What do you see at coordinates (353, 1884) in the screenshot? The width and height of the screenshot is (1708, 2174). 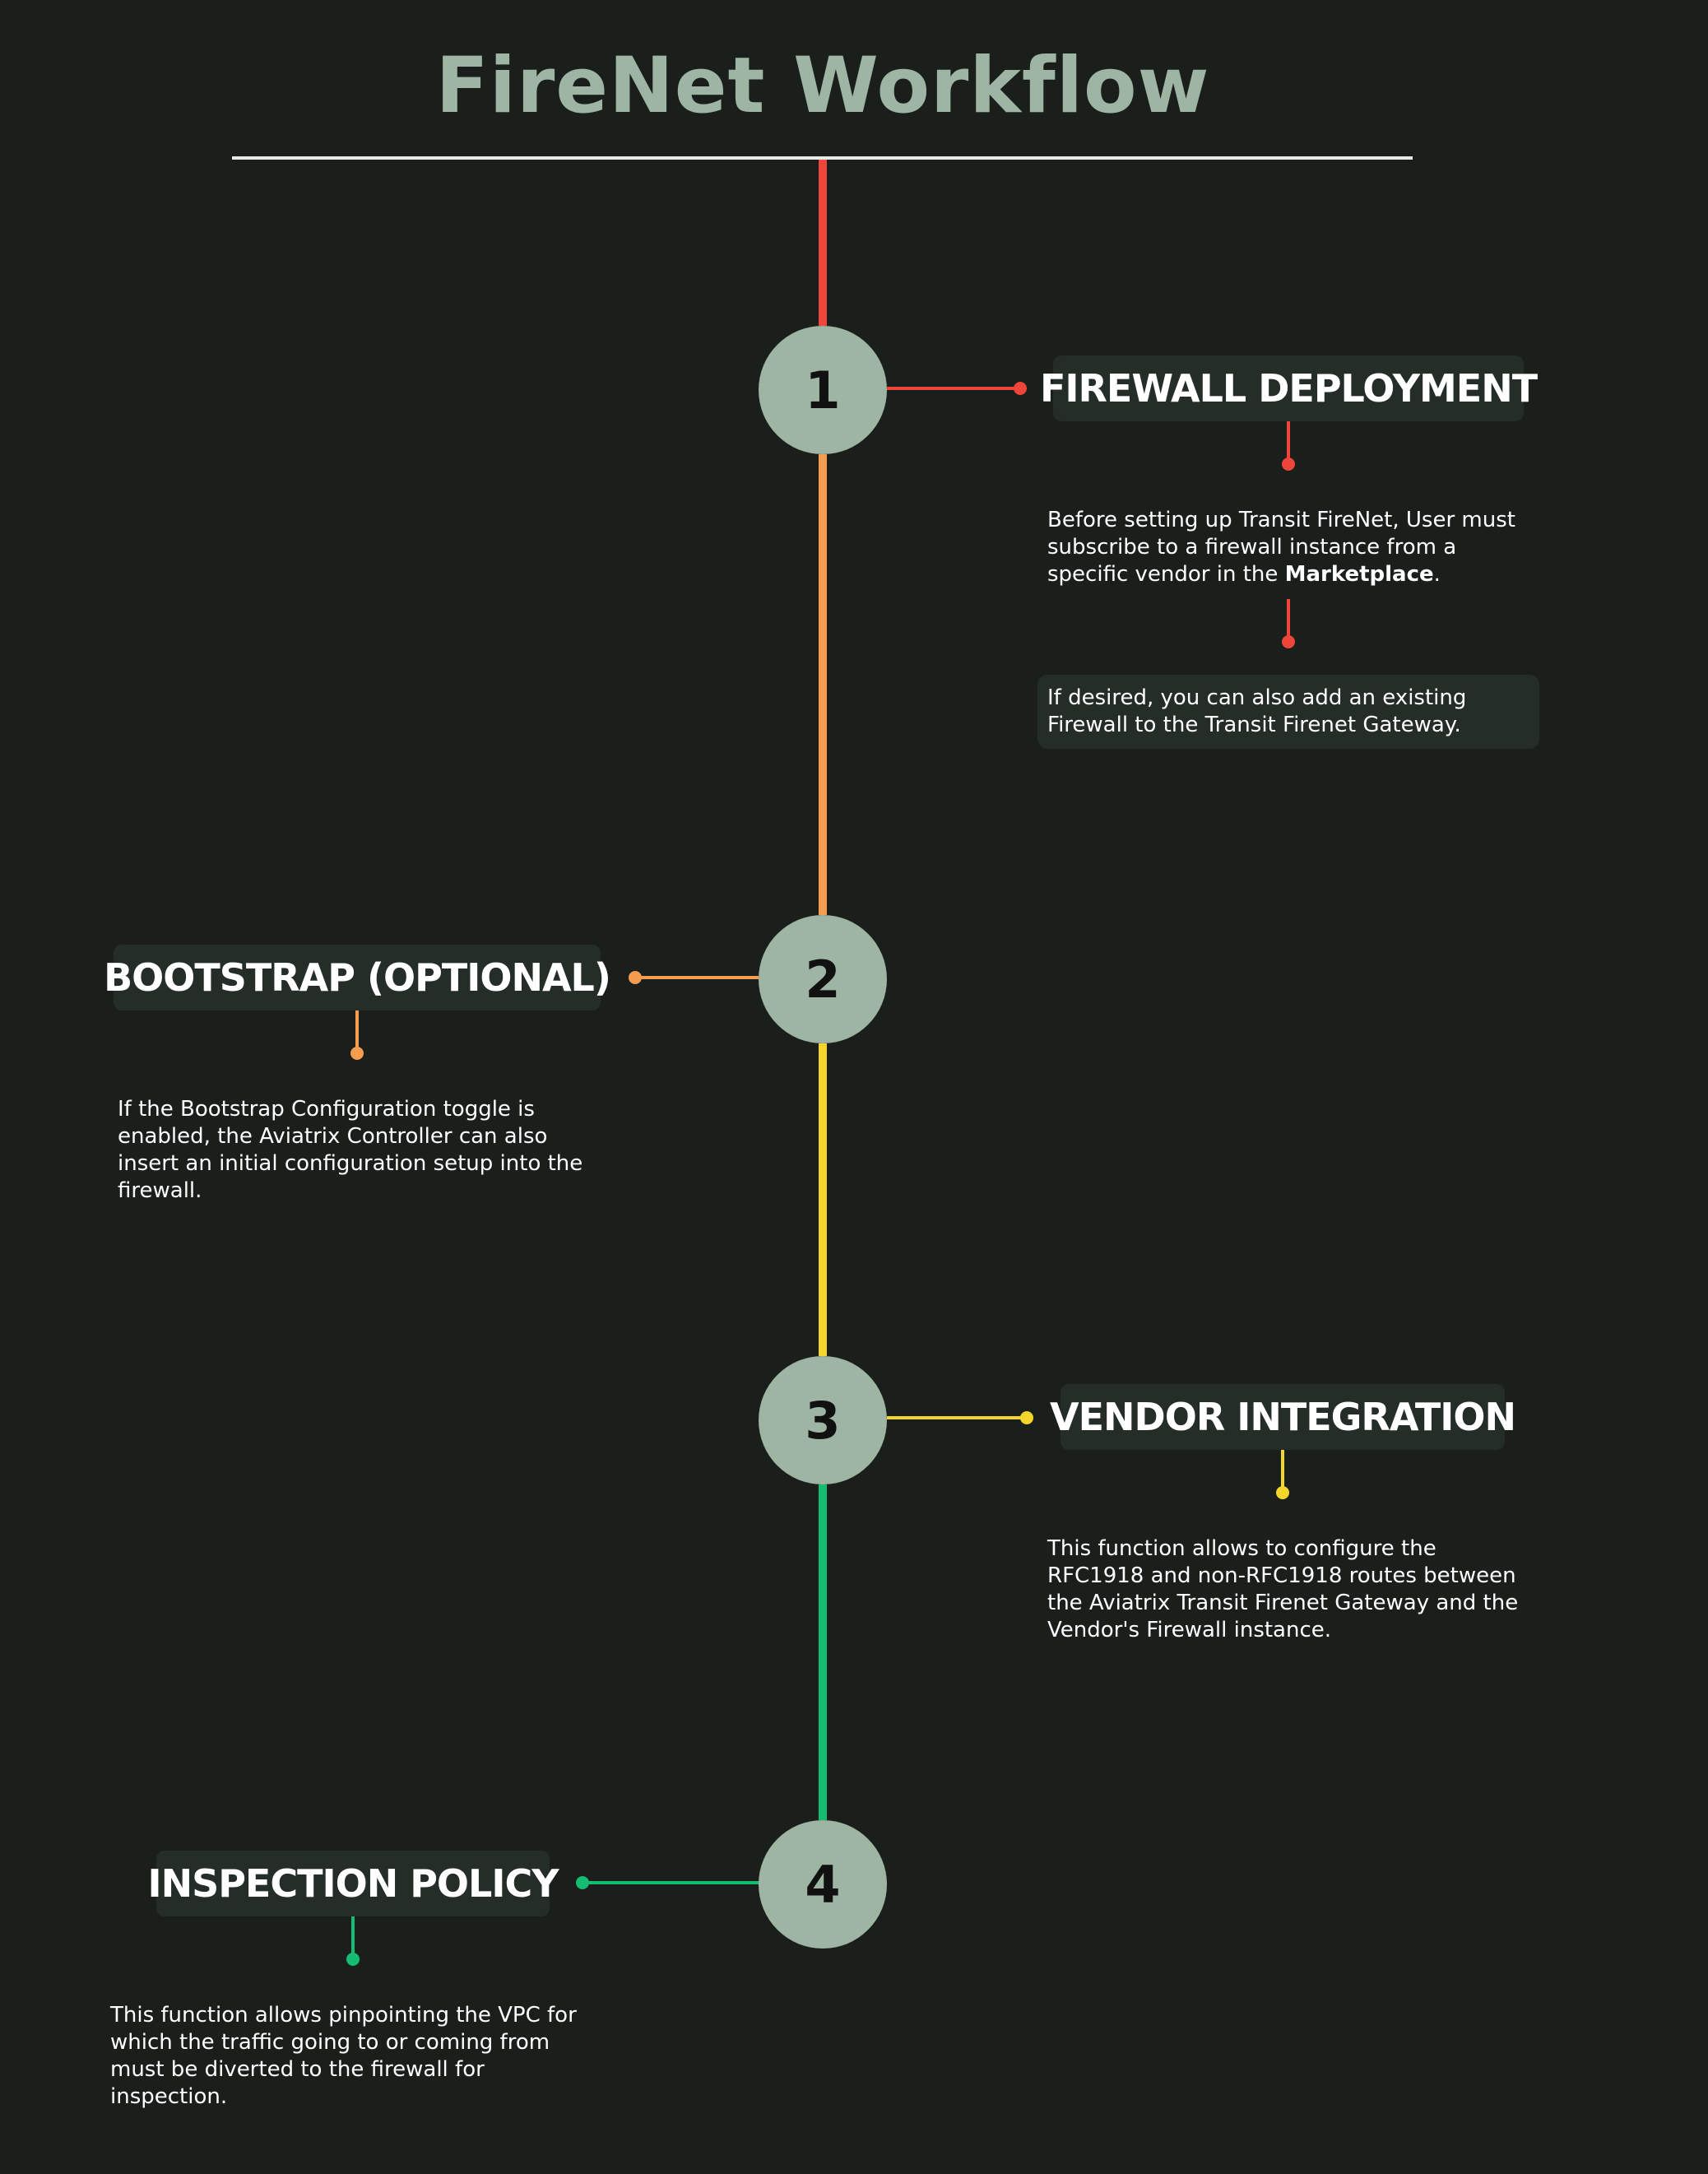 I see `step-4-title: INSPECTION POLICY` at bounding box center [353, 1884].